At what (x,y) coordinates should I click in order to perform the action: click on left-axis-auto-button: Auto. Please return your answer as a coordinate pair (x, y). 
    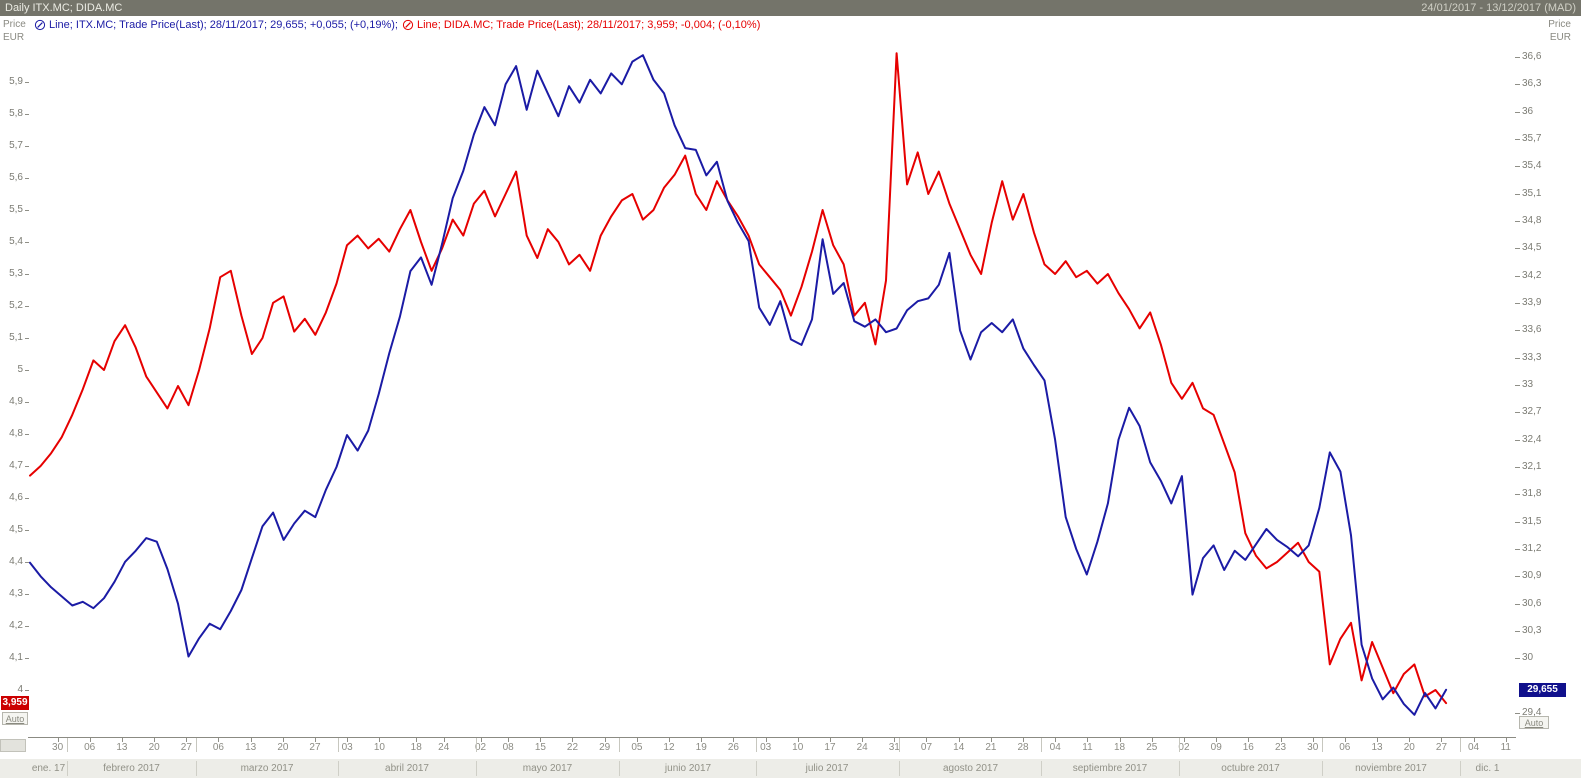
    Looking at the image, I should click on (15, 718).